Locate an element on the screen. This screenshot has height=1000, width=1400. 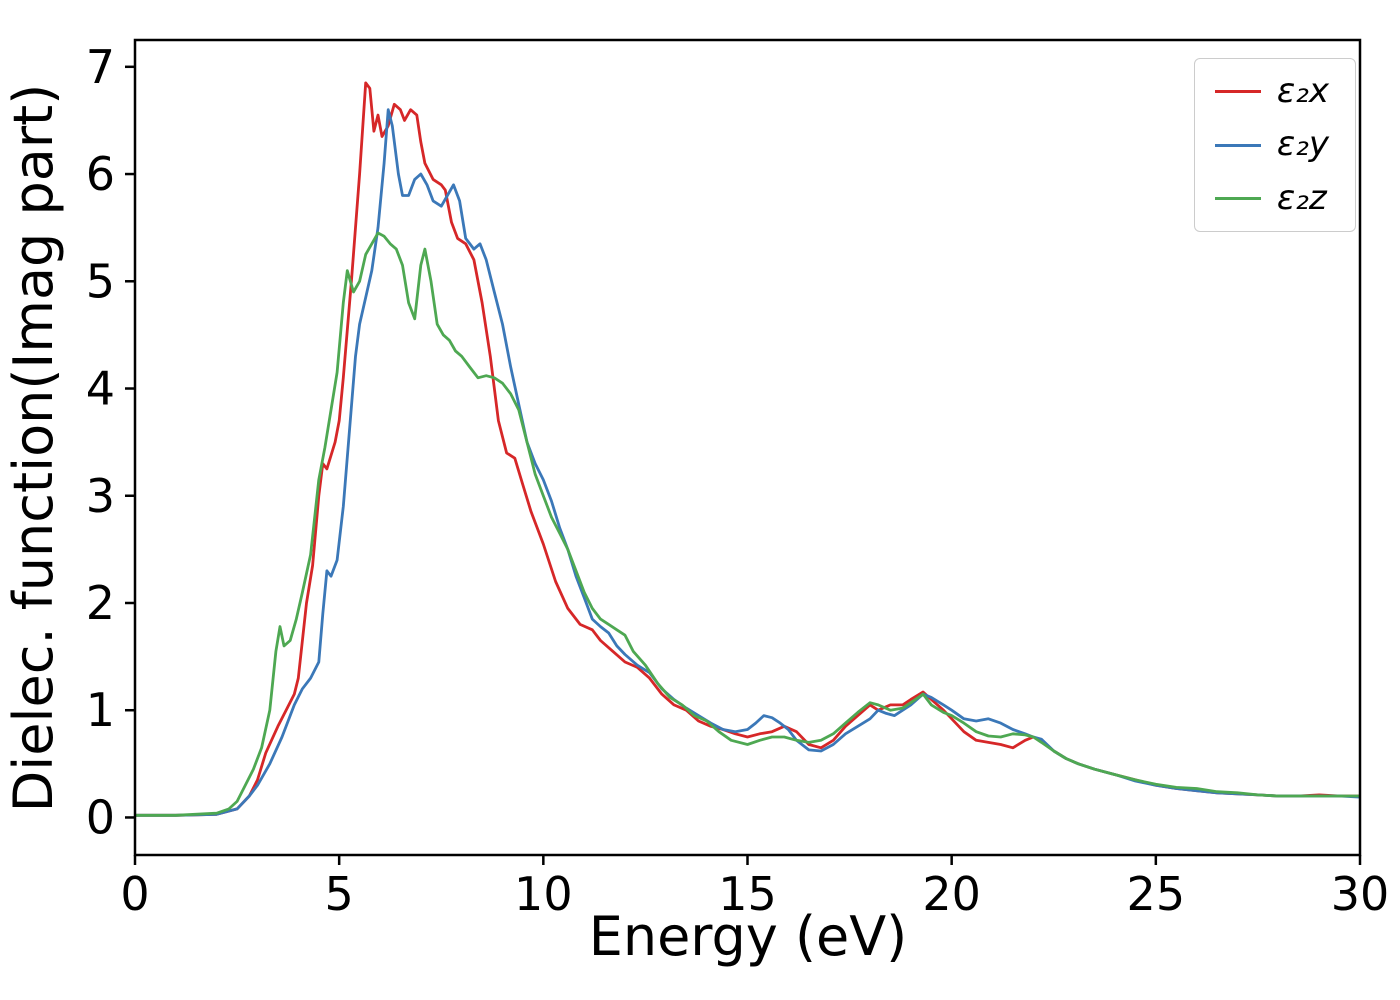
x-tick-label: 5 is located at coordinates (339, 894).